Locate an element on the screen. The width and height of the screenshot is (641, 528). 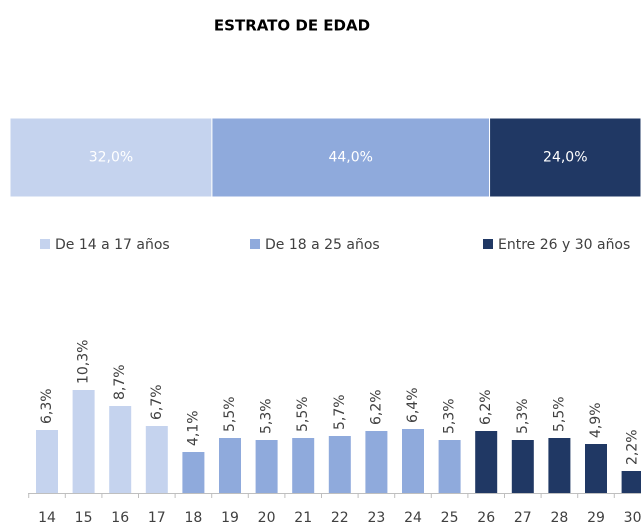
x-tick-label: 29 is located at coordinates (596, 518).